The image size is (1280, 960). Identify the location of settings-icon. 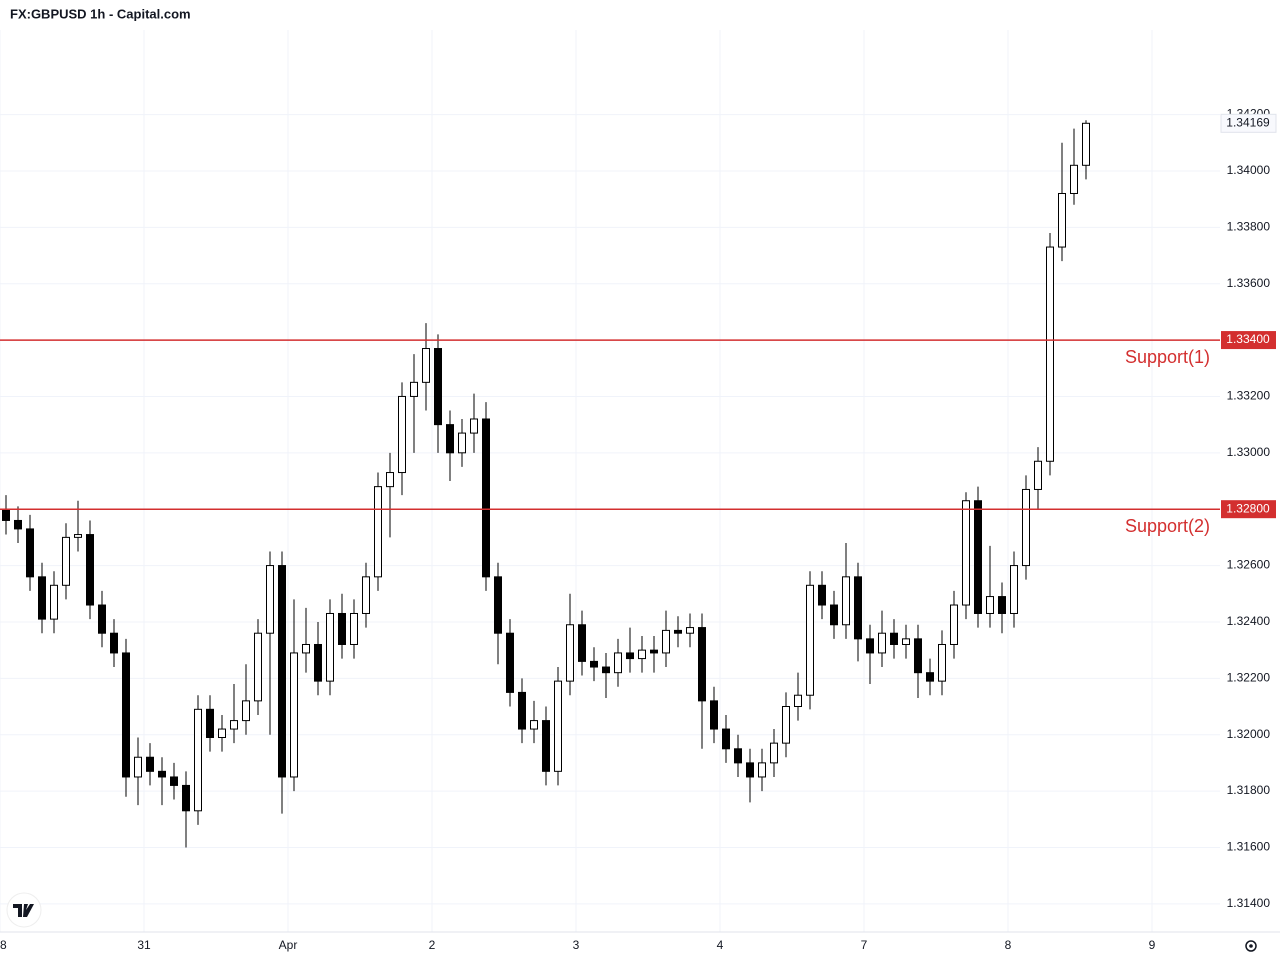
(1251, 946).